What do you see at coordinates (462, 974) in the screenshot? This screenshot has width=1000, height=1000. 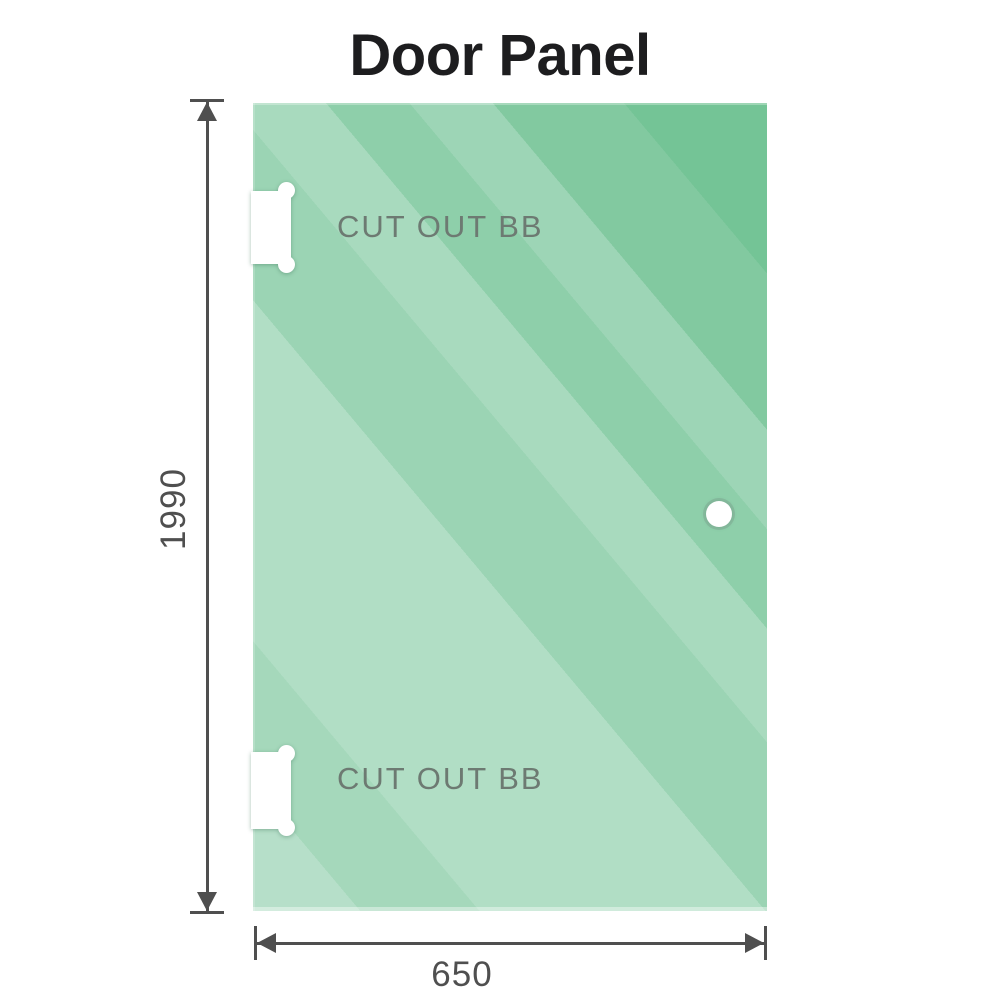 I see `width-dimension-label: 650` at bounding box center [462, 974].